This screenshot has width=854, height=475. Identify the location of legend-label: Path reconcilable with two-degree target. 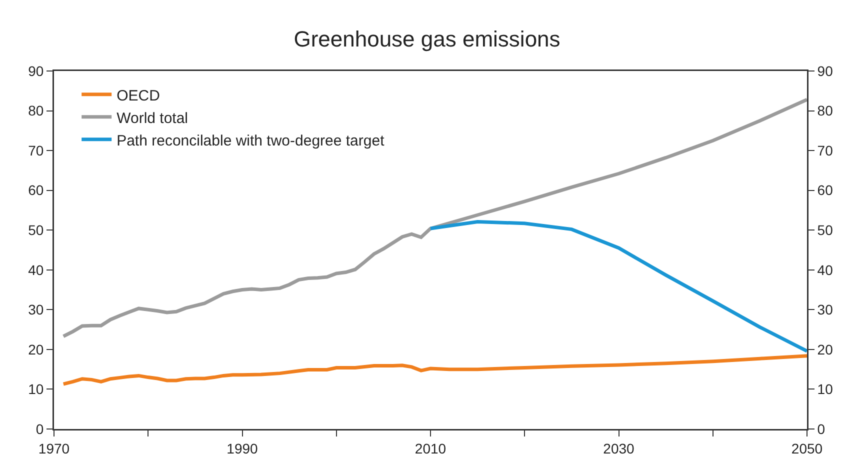
(251, 141).